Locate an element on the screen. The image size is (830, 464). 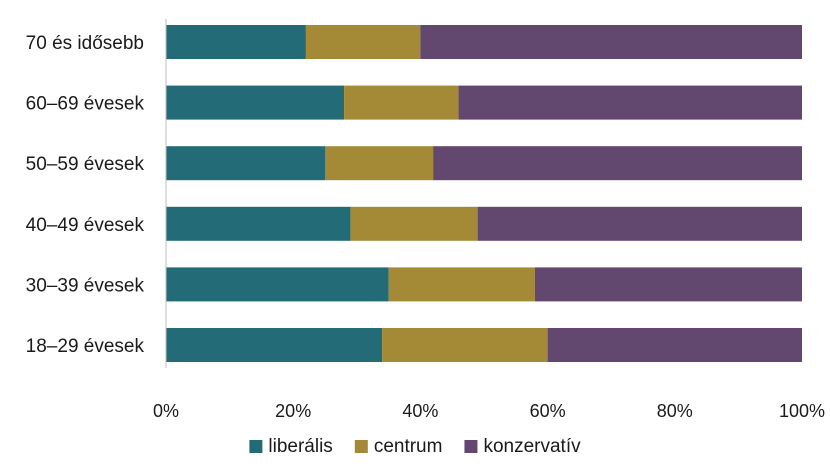
x-axis-tick-labels: 0% 20% 40% 60% 80% 100% is located at coordinates (489, 411).